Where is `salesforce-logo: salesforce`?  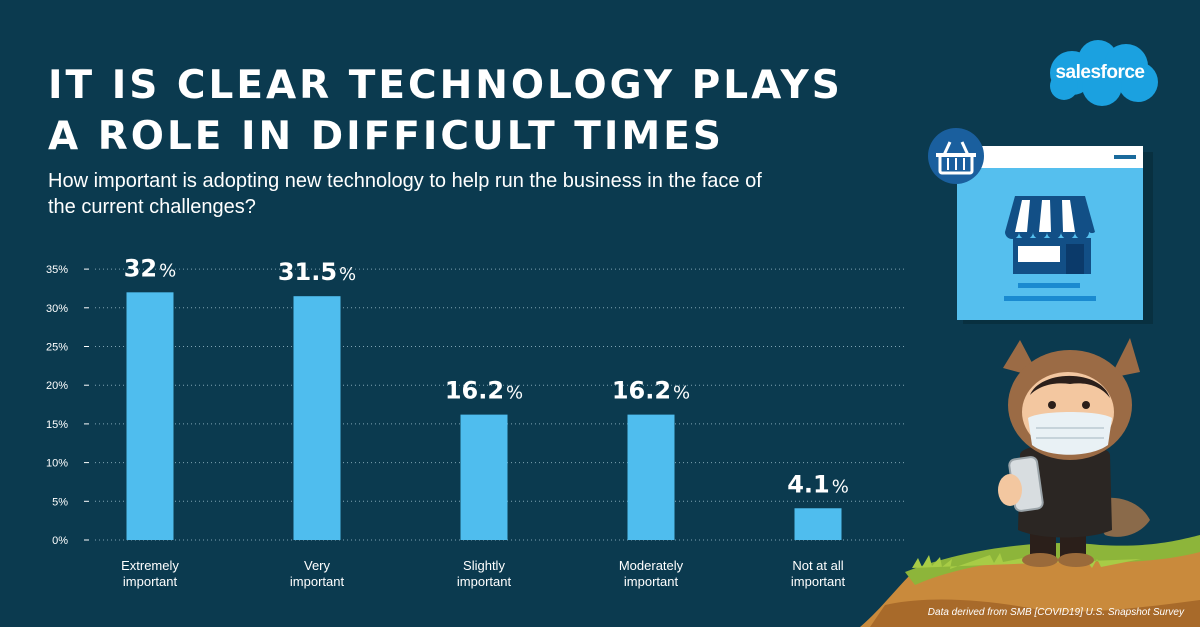
salesforce-logo: salesforce is located at coordinates (1100, 73).